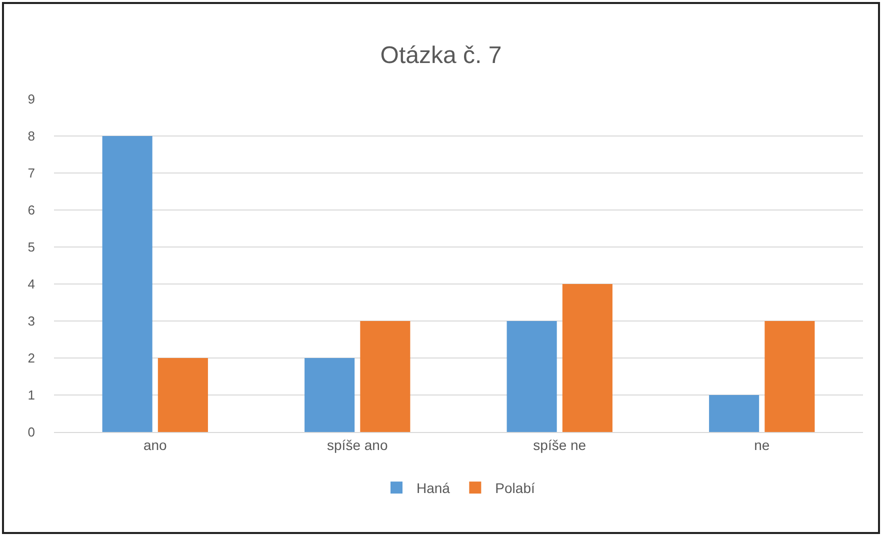 The image size is (882, 536). Describe the element at coordinates (762, 444) in the screenshot. I see `x-tick-label: ne` at that location.